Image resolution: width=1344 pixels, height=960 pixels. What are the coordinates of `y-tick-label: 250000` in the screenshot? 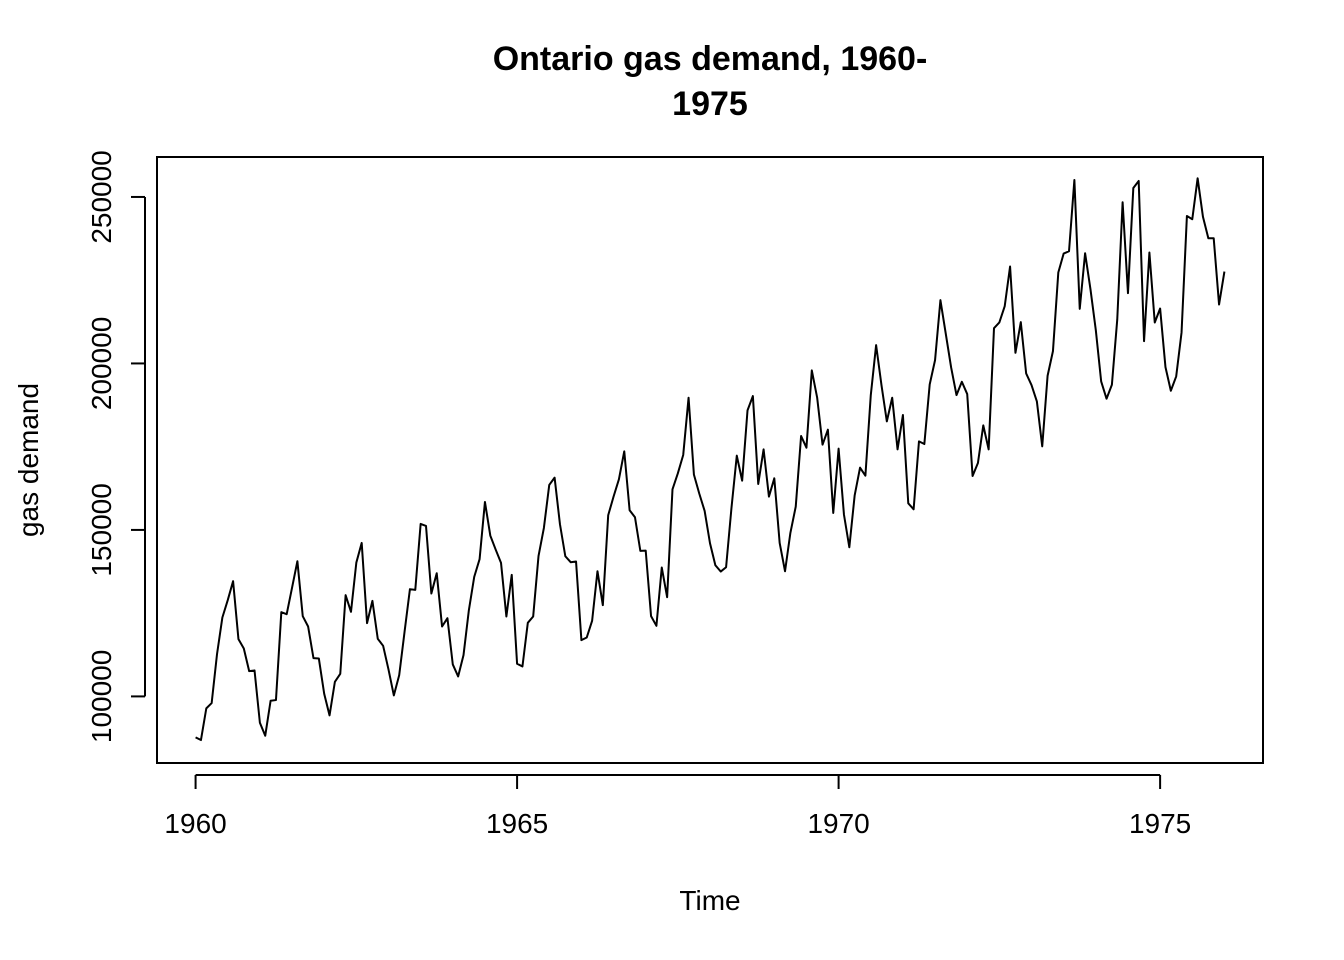 It's located at (101, 196).